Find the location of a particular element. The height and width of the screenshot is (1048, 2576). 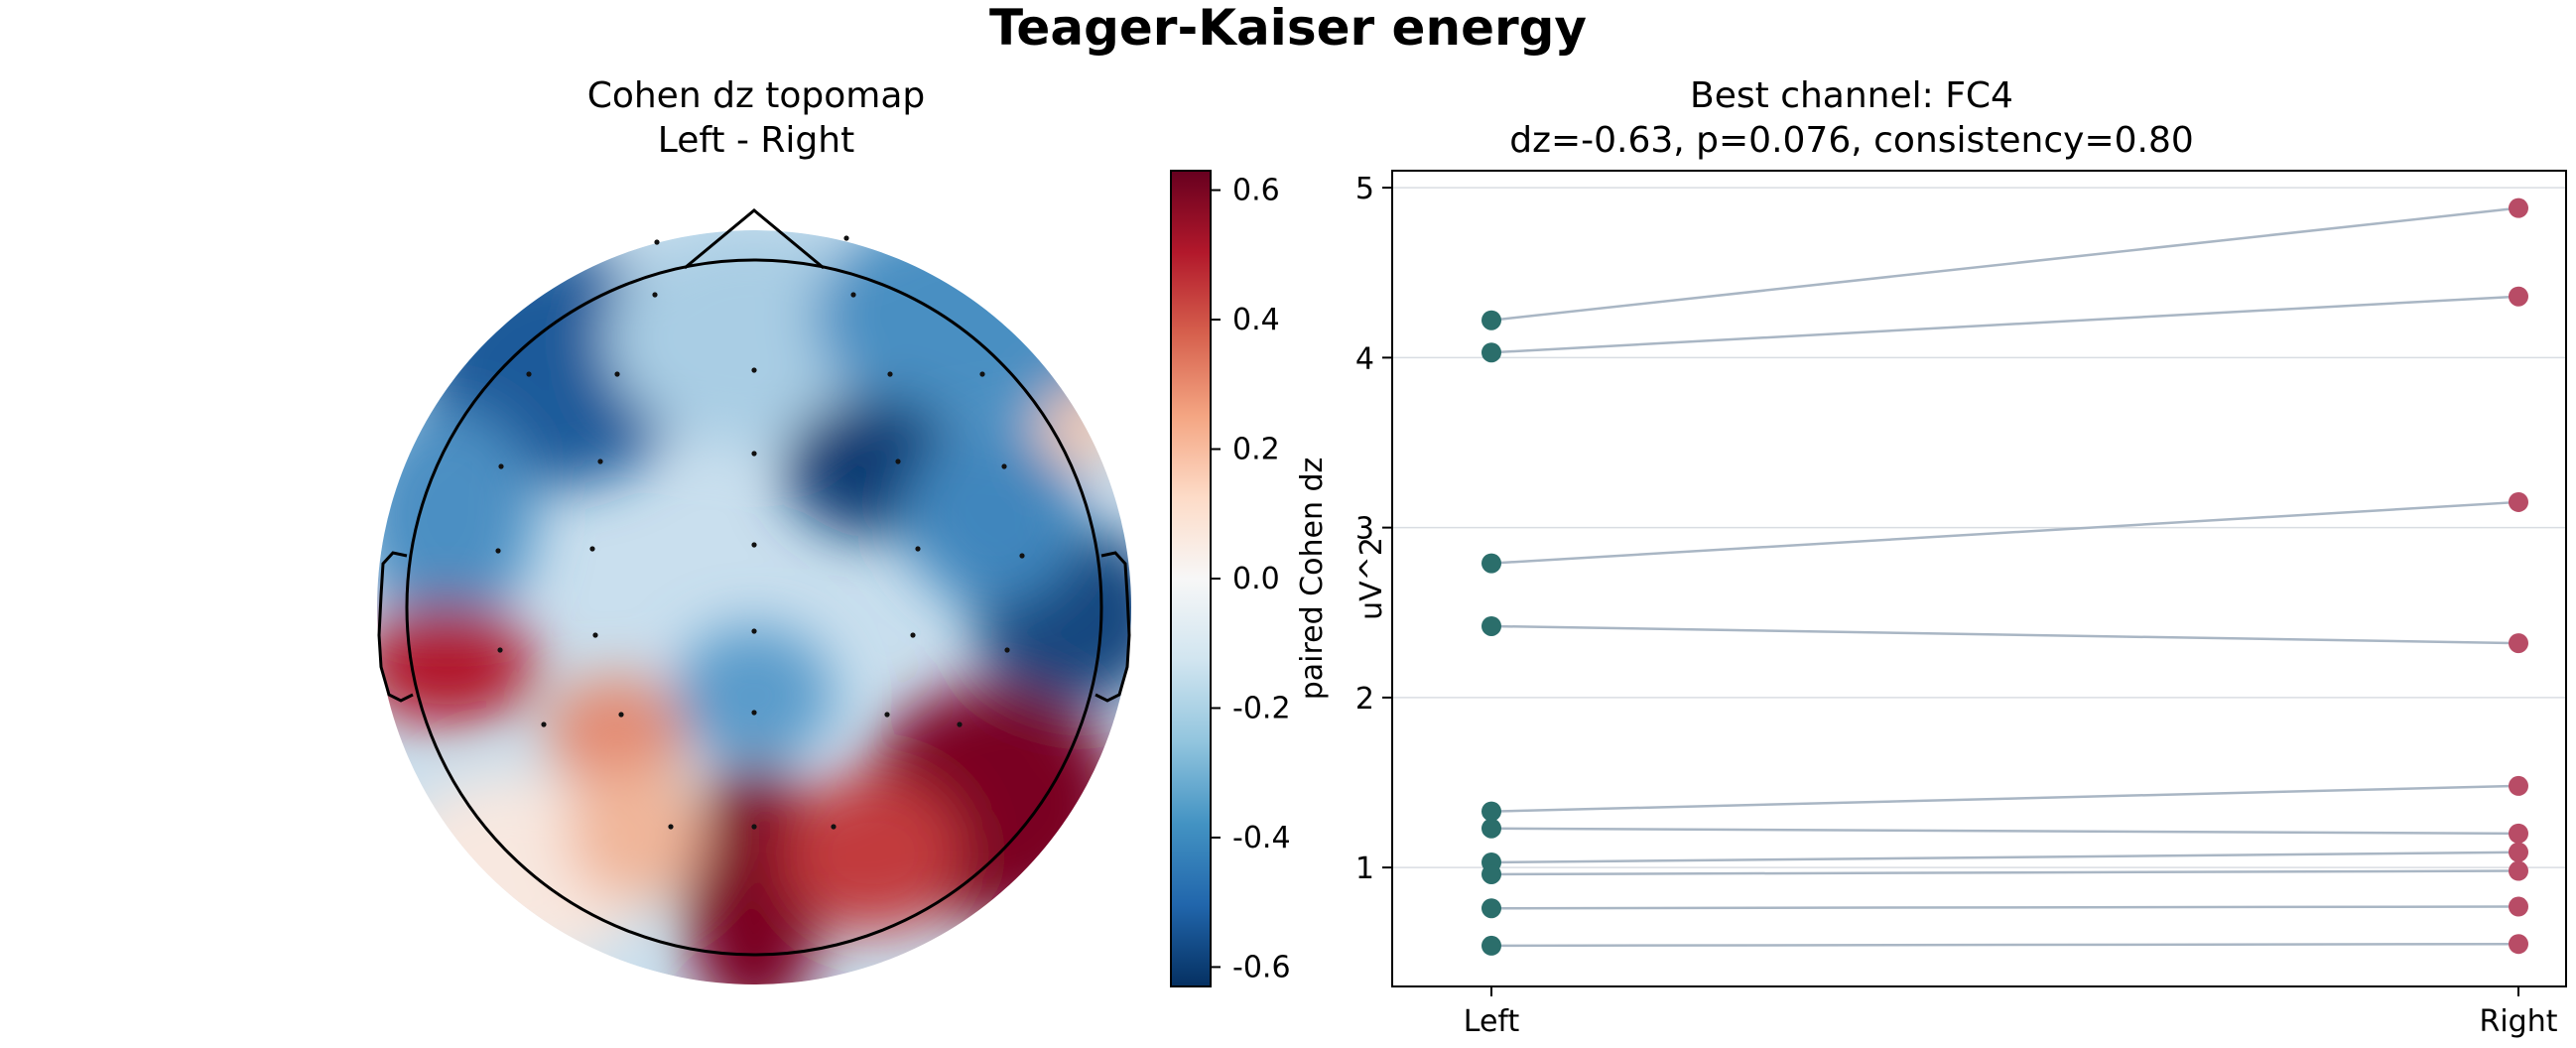

figure-title: Teager-Kaiser energy is located at coordinates (1288, 28).